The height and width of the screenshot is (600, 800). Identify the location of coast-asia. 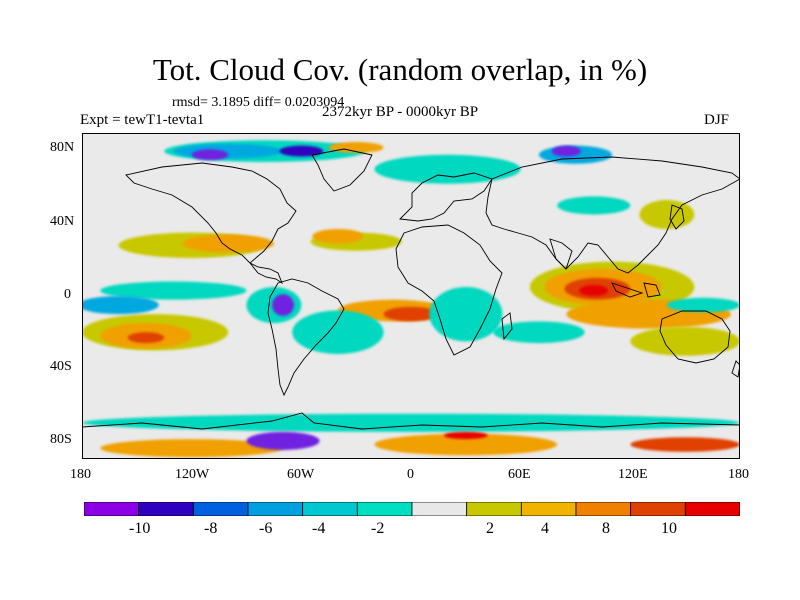
(612, 215).